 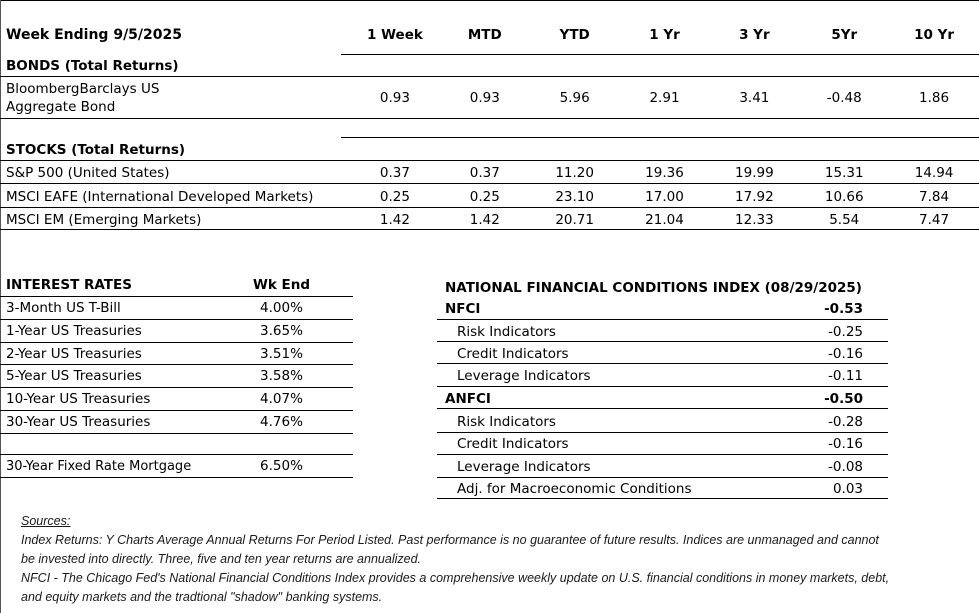 What do you see at coordinates (104, 219) in the screenshot?
I see `stock-name: MSCI EM (Emerging Markets)` at bounding box center [104, 219].